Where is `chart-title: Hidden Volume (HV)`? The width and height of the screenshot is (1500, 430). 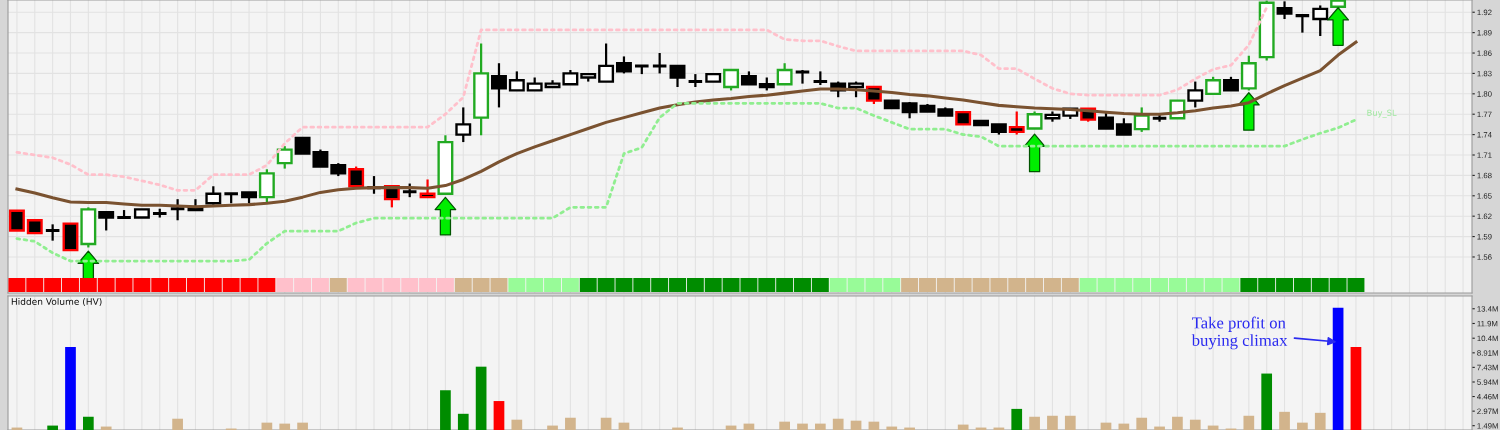
chart-title: Hidden Volume (HV) is located at coordinates (56, 302).